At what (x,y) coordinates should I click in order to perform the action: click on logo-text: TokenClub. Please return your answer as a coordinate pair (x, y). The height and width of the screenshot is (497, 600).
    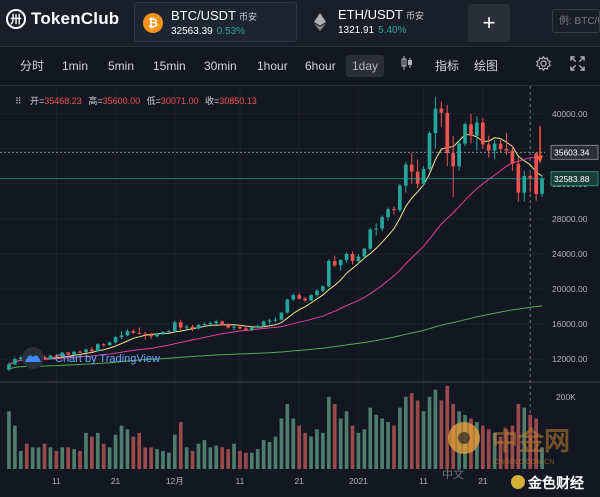
    Looking at the image, I should click on (75, 18).